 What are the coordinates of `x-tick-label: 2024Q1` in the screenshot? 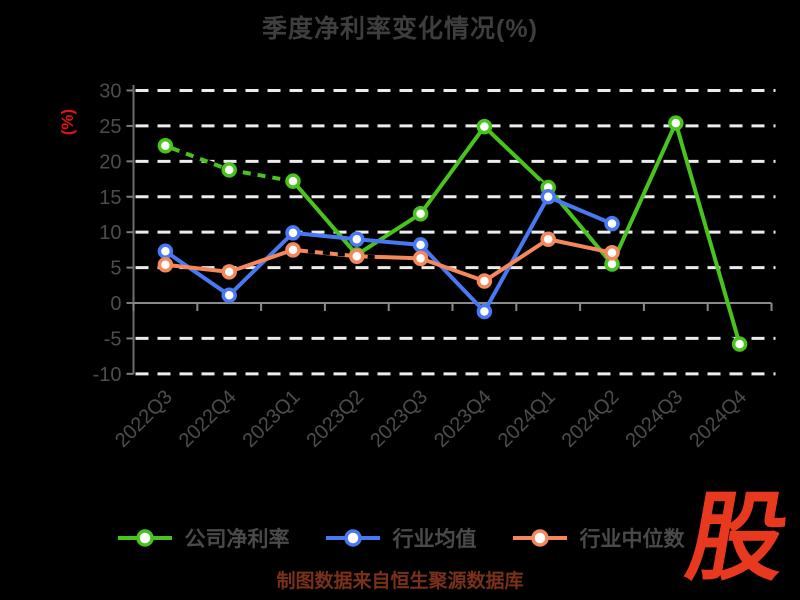 It's located at (527, 419).